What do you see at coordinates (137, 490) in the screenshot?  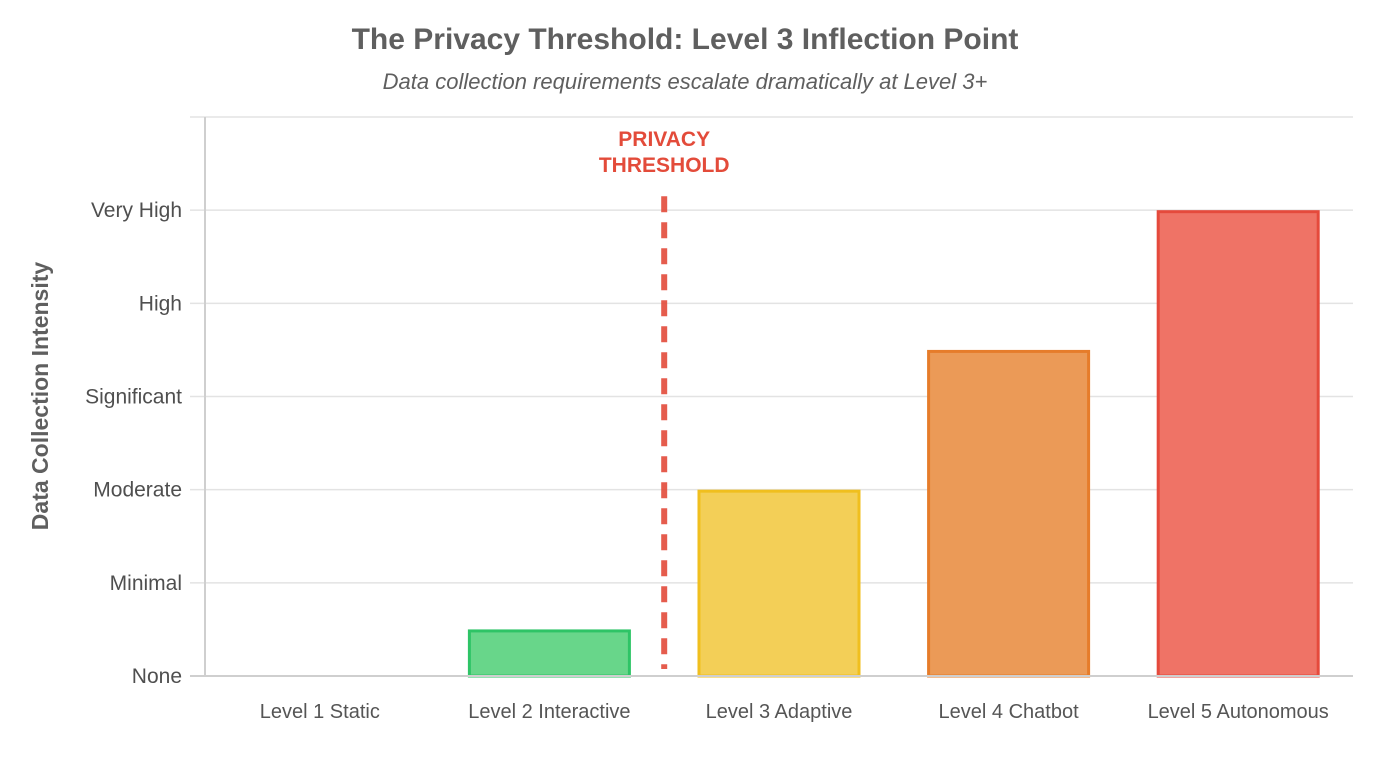 I see `y-tick-label: Moderate` at bounding box center [137, 490].